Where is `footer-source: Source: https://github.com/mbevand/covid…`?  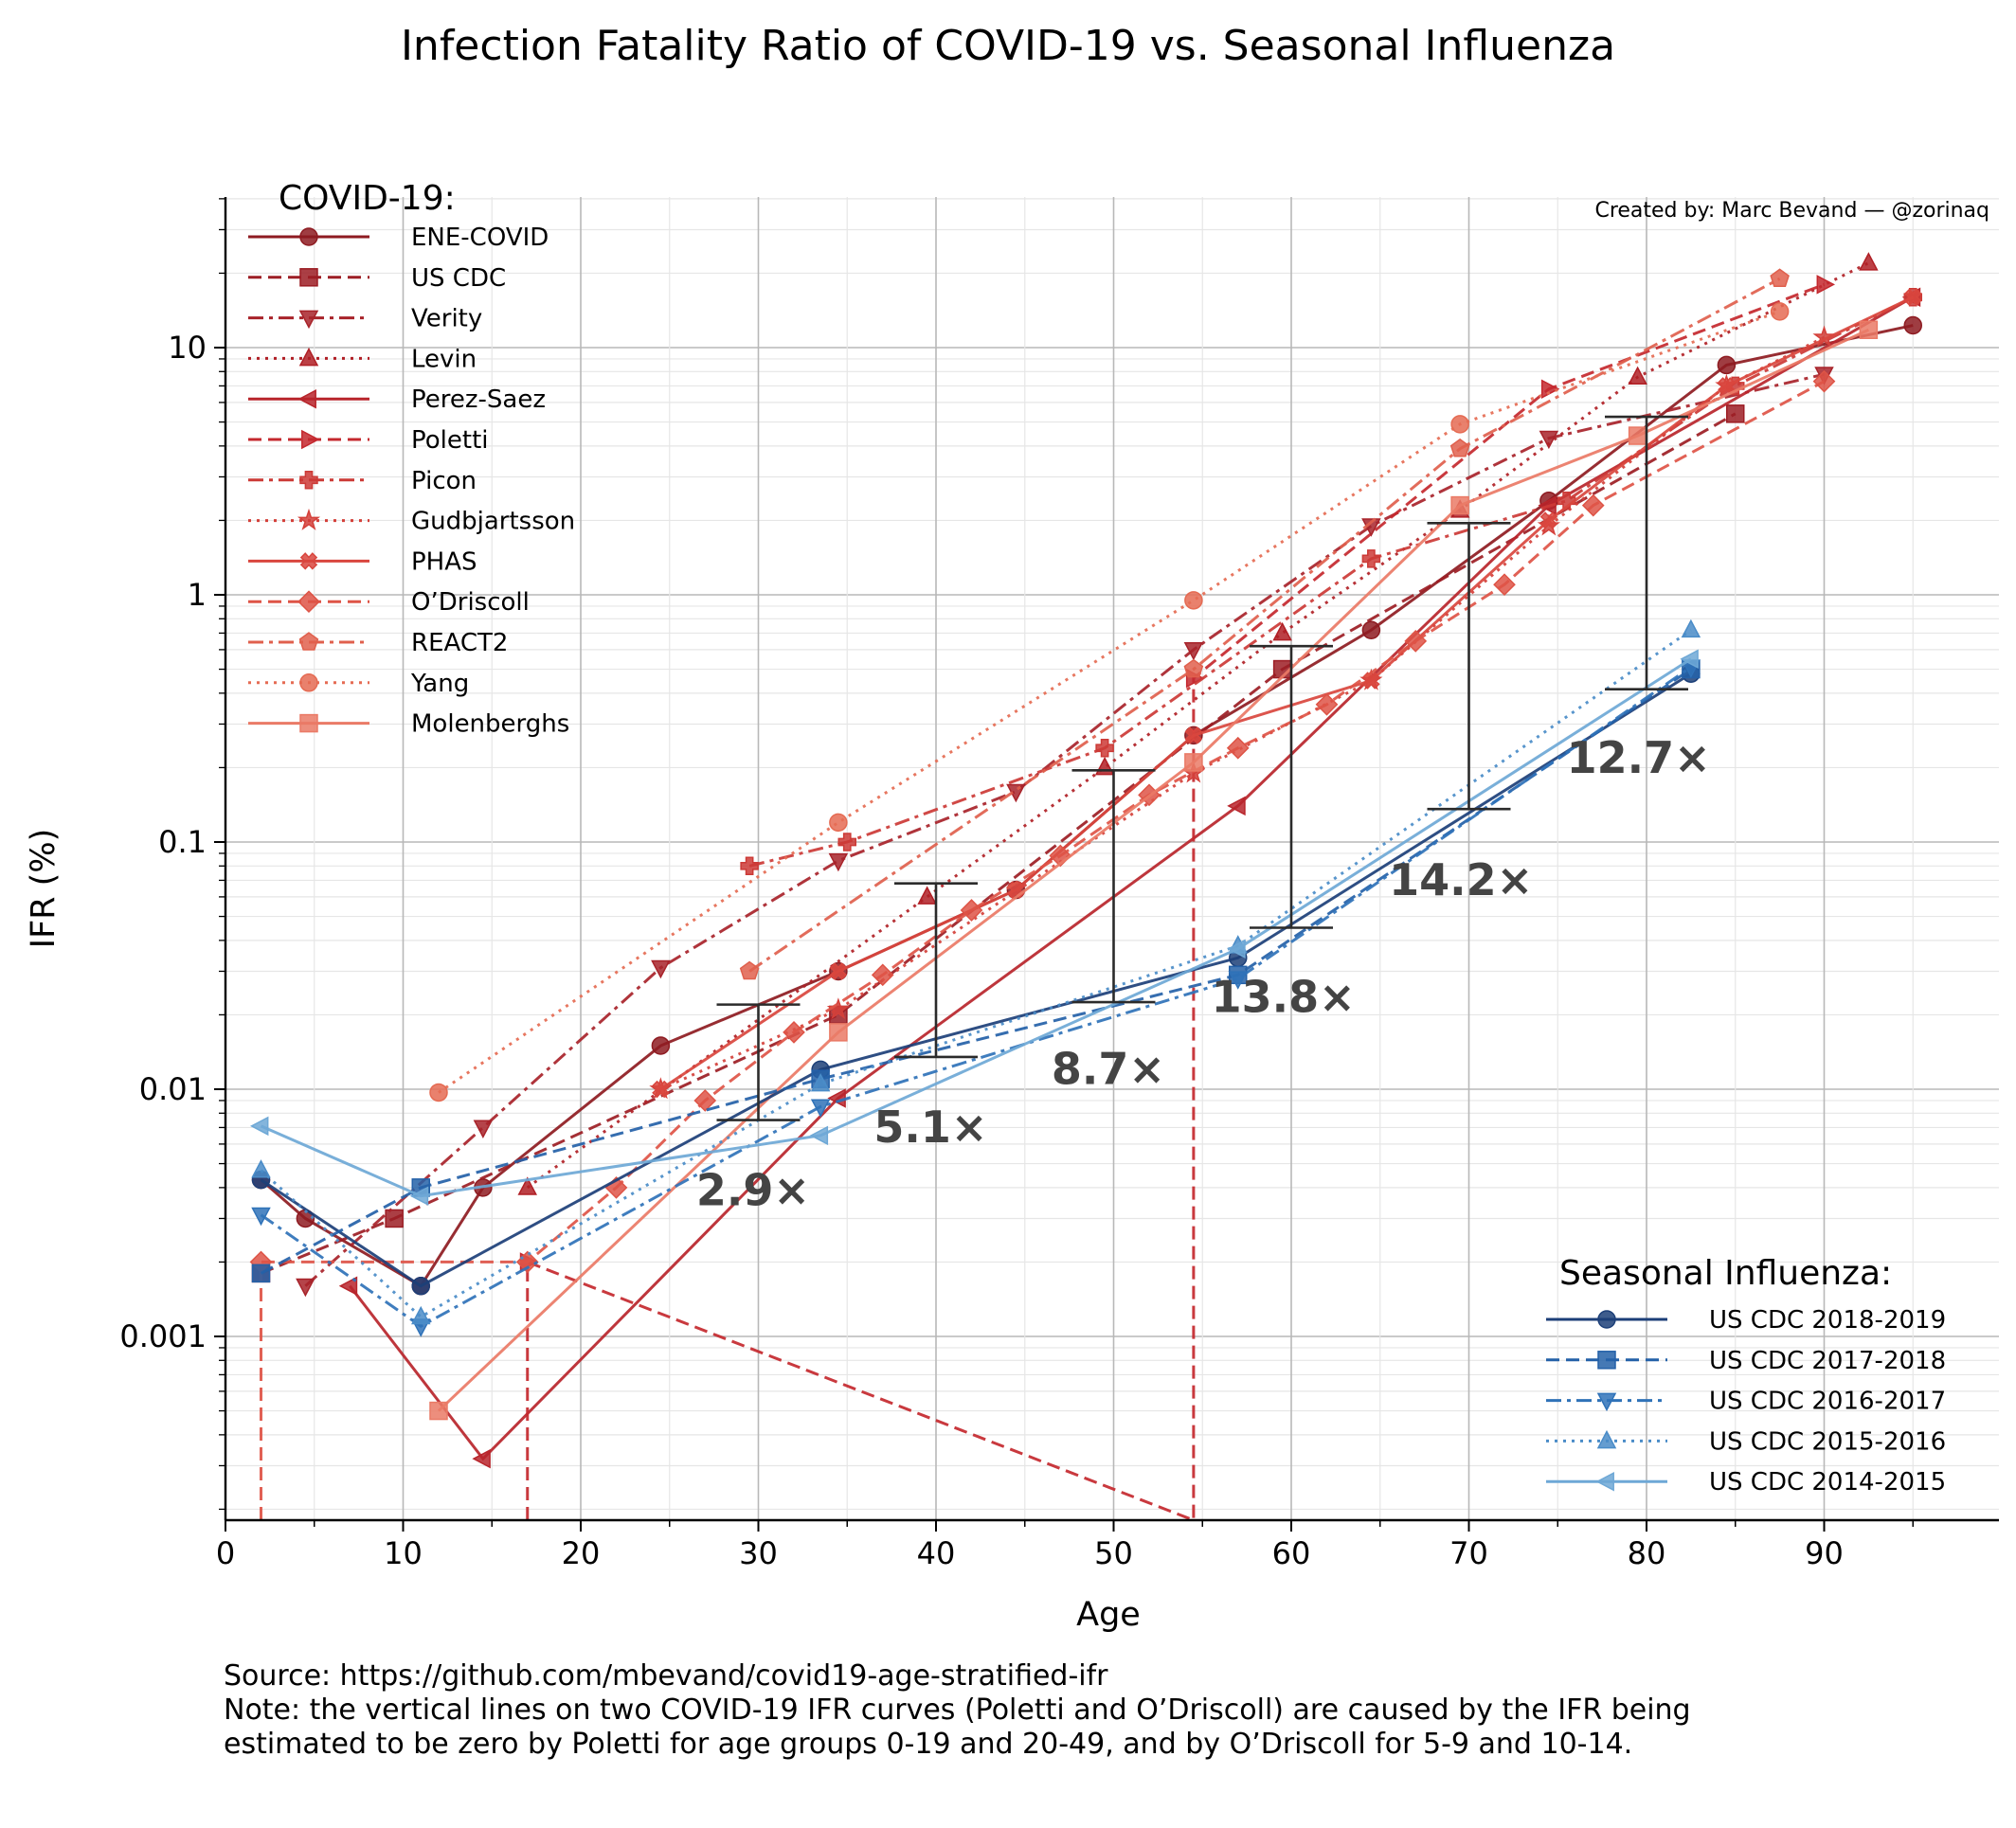 footer-source: Source: https://github.com/mbevand/covid… is located at coordinates (666, 1676).